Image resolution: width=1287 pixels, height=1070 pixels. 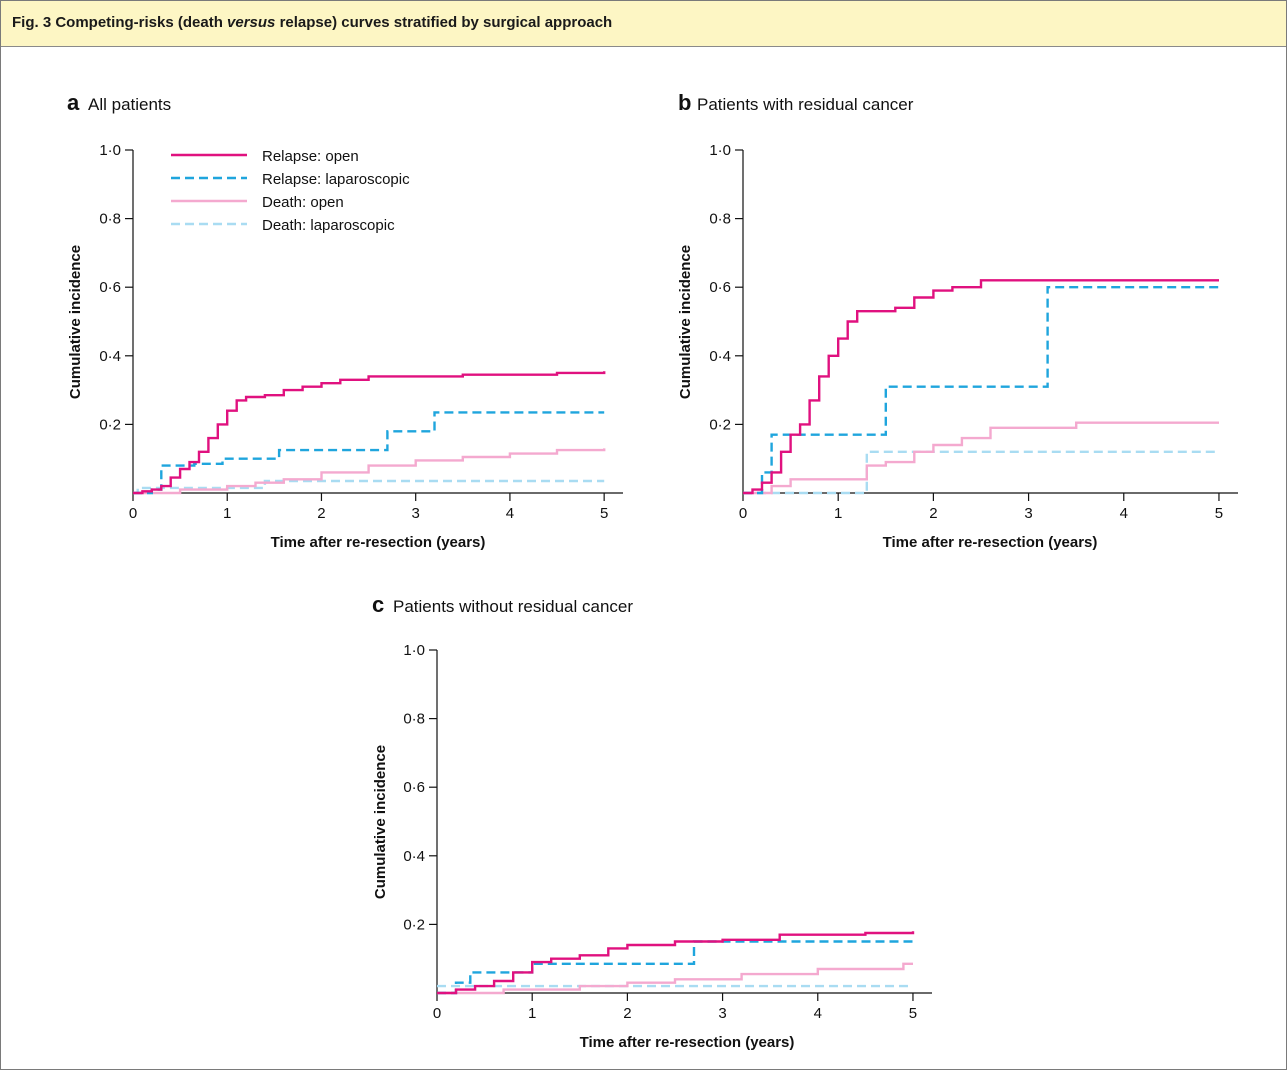 What do you see at coordinates (513, 606) in the screenshot?
I see `panel-title: Patients without residual cancer` at bounding box center [513, 606].